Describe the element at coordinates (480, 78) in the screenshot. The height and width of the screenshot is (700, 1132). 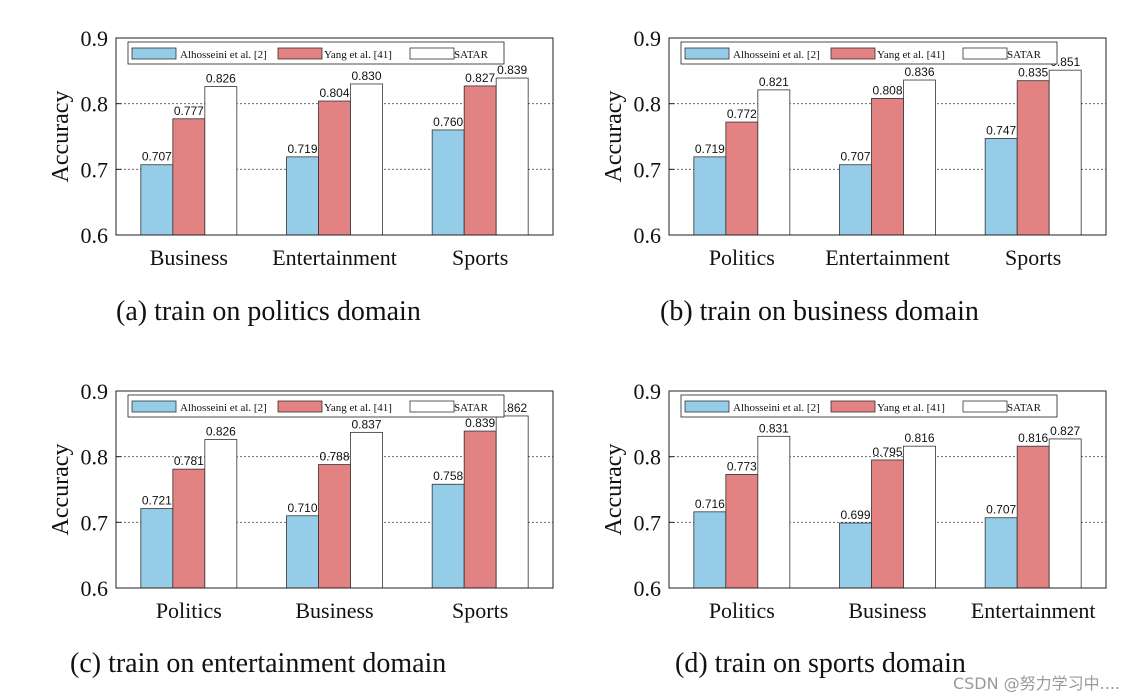
I see `data-label: 0.827` at that location.